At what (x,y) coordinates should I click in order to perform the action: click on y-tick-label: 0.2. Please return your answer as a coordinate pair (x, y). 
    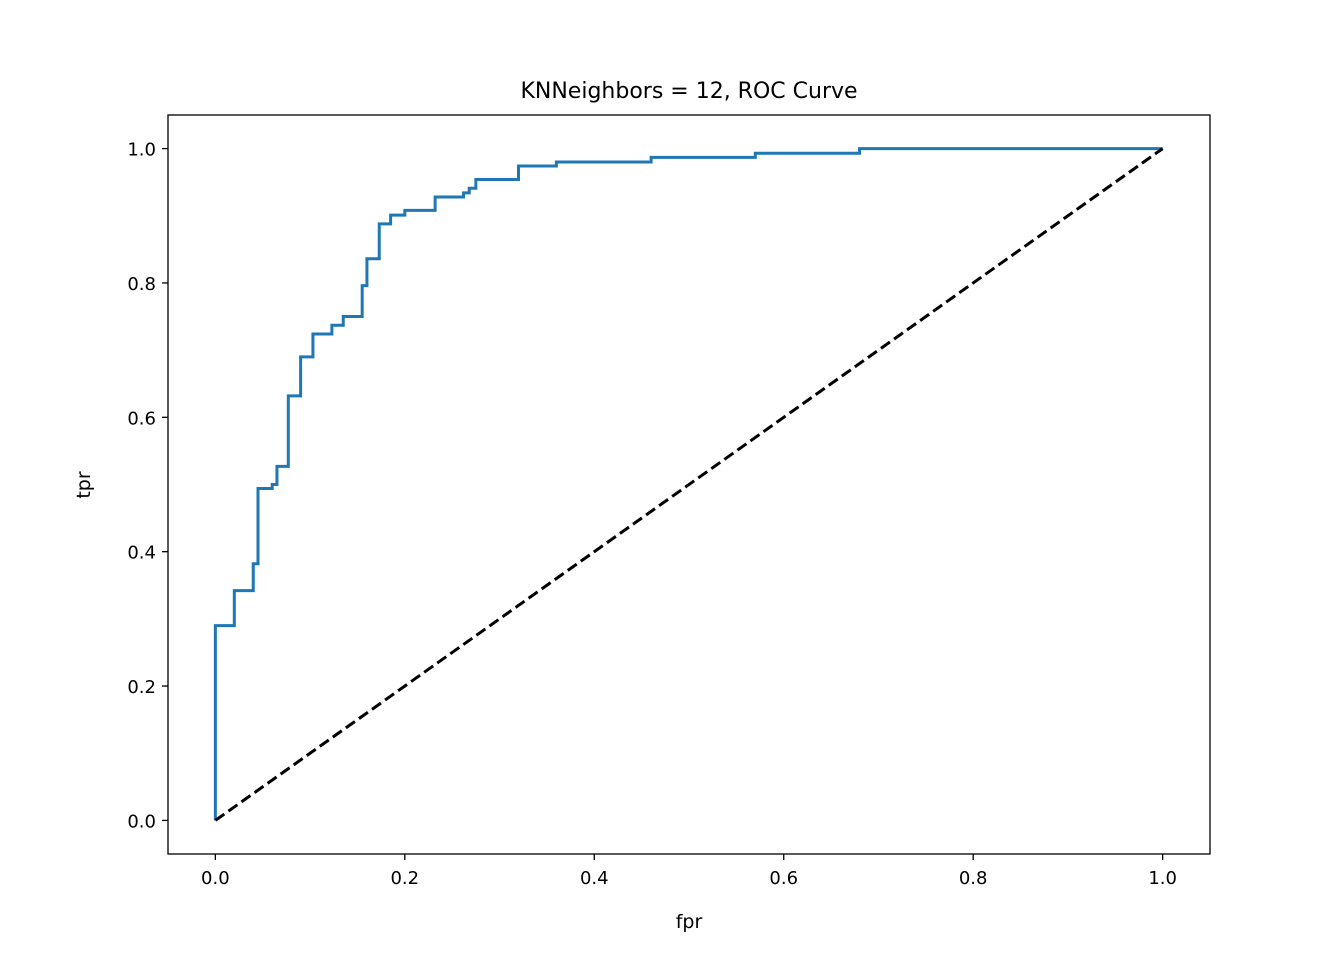
    Looking at the image, I should click on (141, 687).